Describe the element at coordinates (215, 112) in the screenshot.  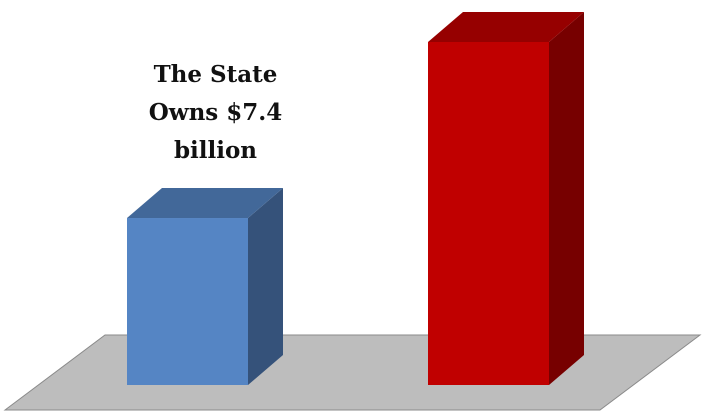
I see `value-label: The State Owns $7.4 billion` at that location.